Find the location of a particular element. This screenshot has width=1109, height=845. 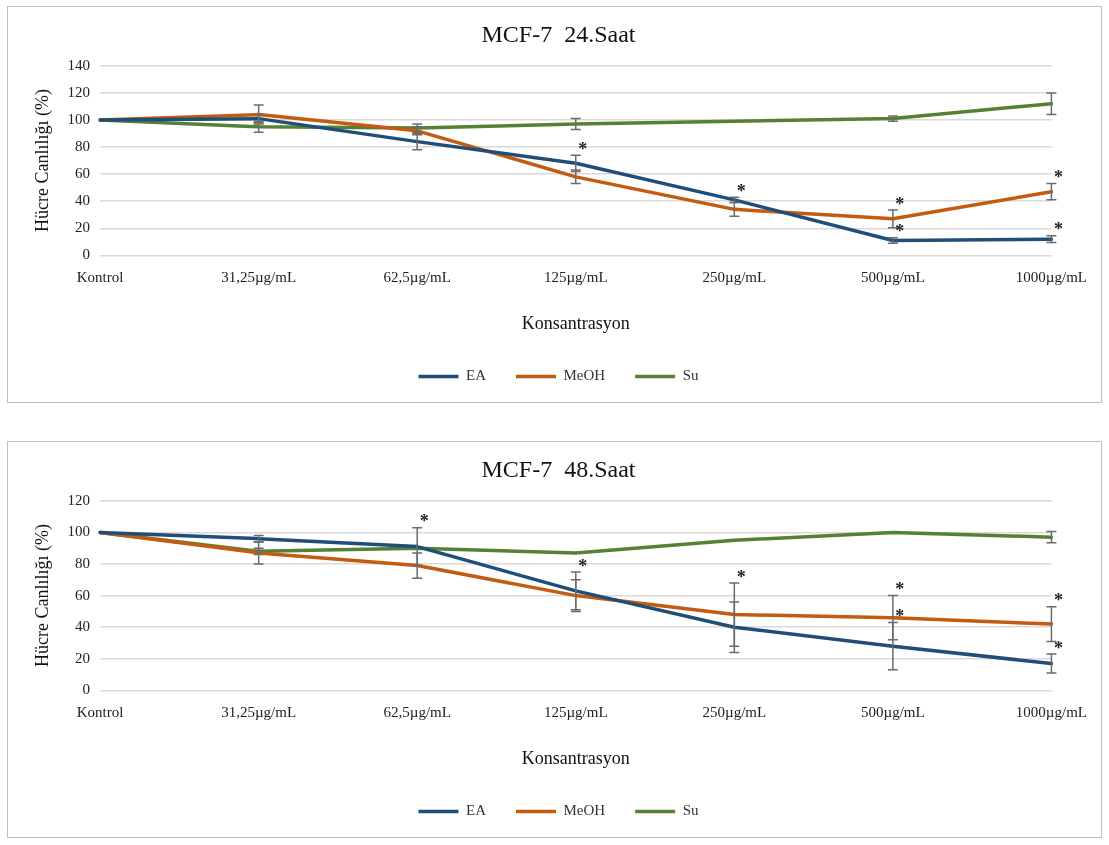

chart-title: MCF-7 24.Saat is located at coordinates (558, 33).